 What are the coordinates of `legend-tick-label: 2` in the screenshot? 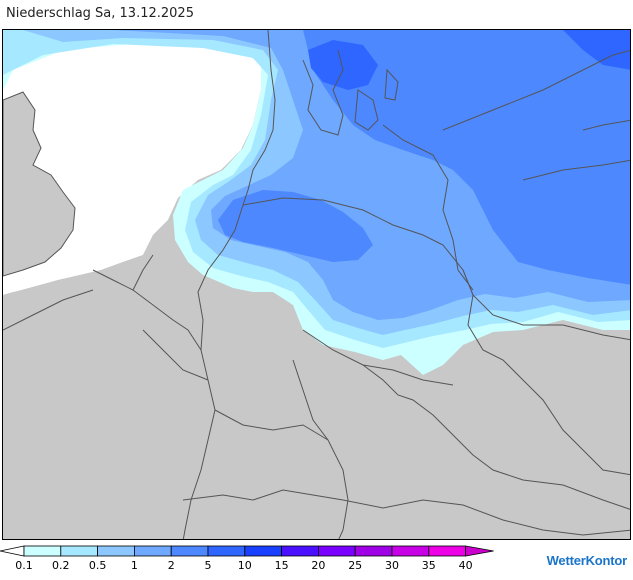 It's located at (171, 565).